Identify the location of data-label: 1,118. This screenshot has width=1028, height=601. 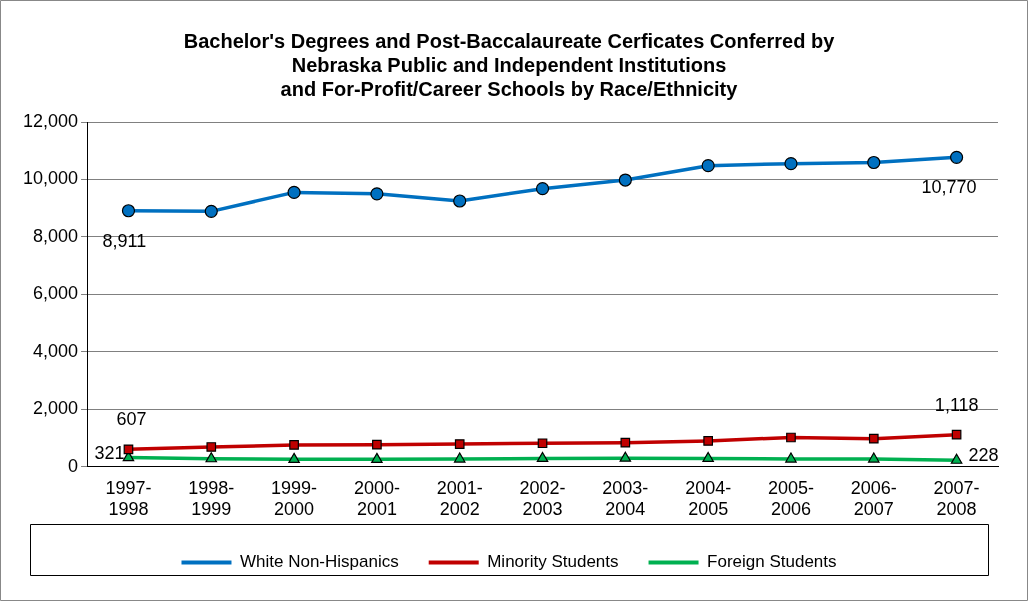
(956, 404).